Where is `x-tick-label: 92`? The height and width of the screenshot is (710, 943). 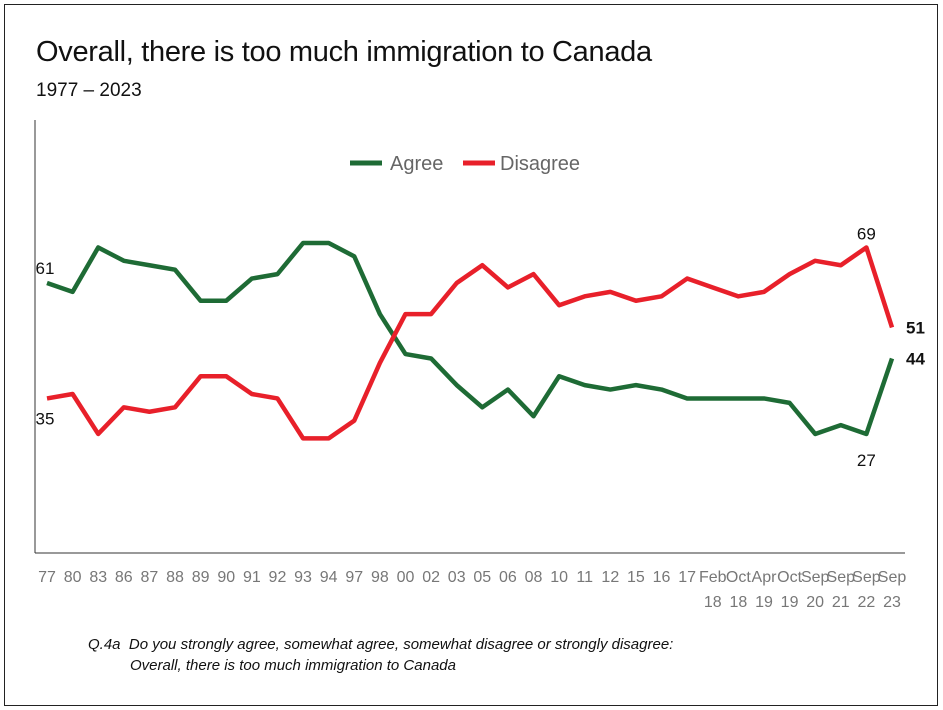 x-tick-label: 92 is located at coordinates (278, 577).